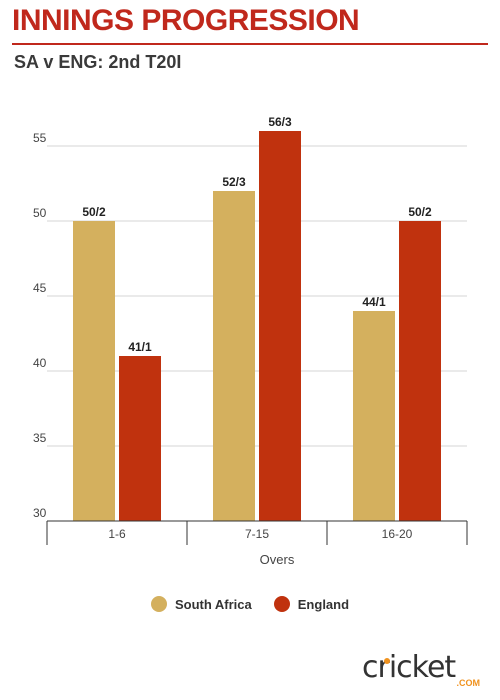 This screenshot has height=700, width=500. What do you see at coordinates (140, 347) in the screenshot?
I see `bar-data-label: 41/1` at bounding box center [140, 347].